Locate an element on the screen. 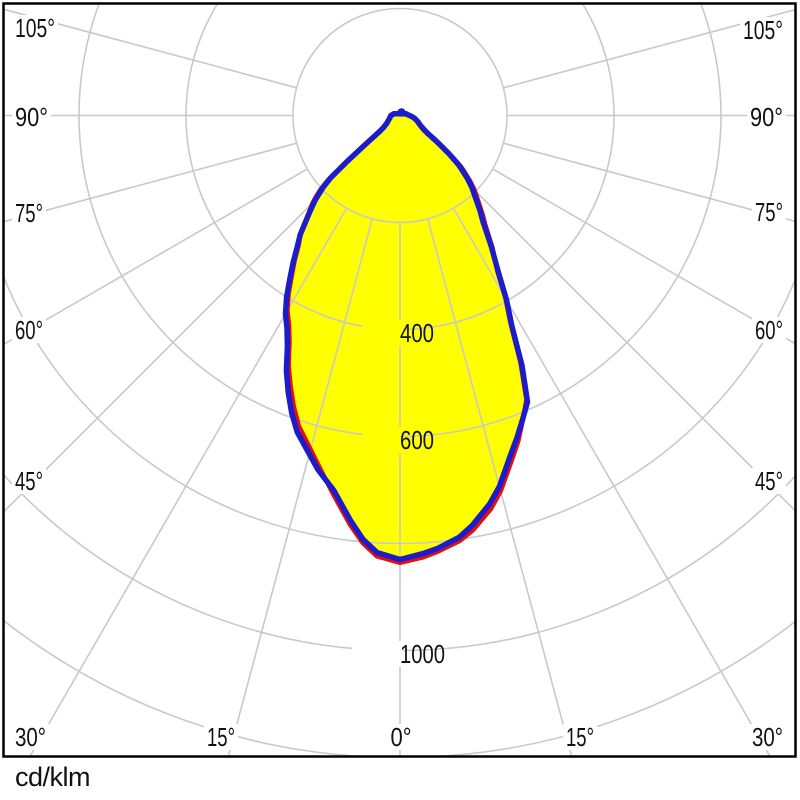  curve-origin-dot is located at coordinates (401, 112).